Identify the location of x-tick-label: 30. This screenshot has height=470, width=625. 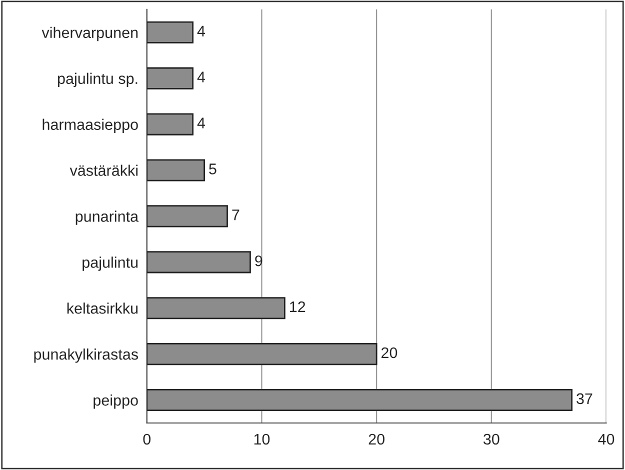
(491, 439).